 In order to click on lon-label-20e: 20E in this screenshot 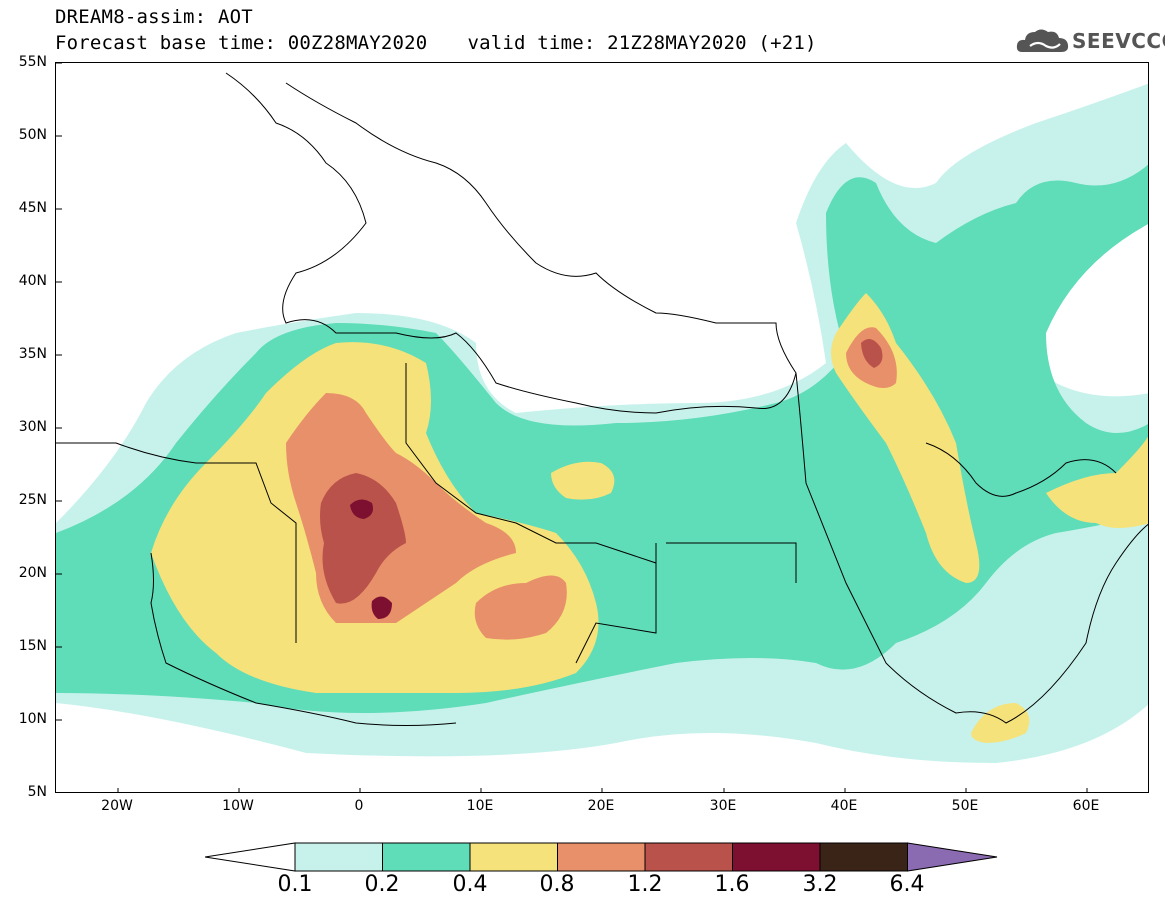, I will do `click(601, 806)`.